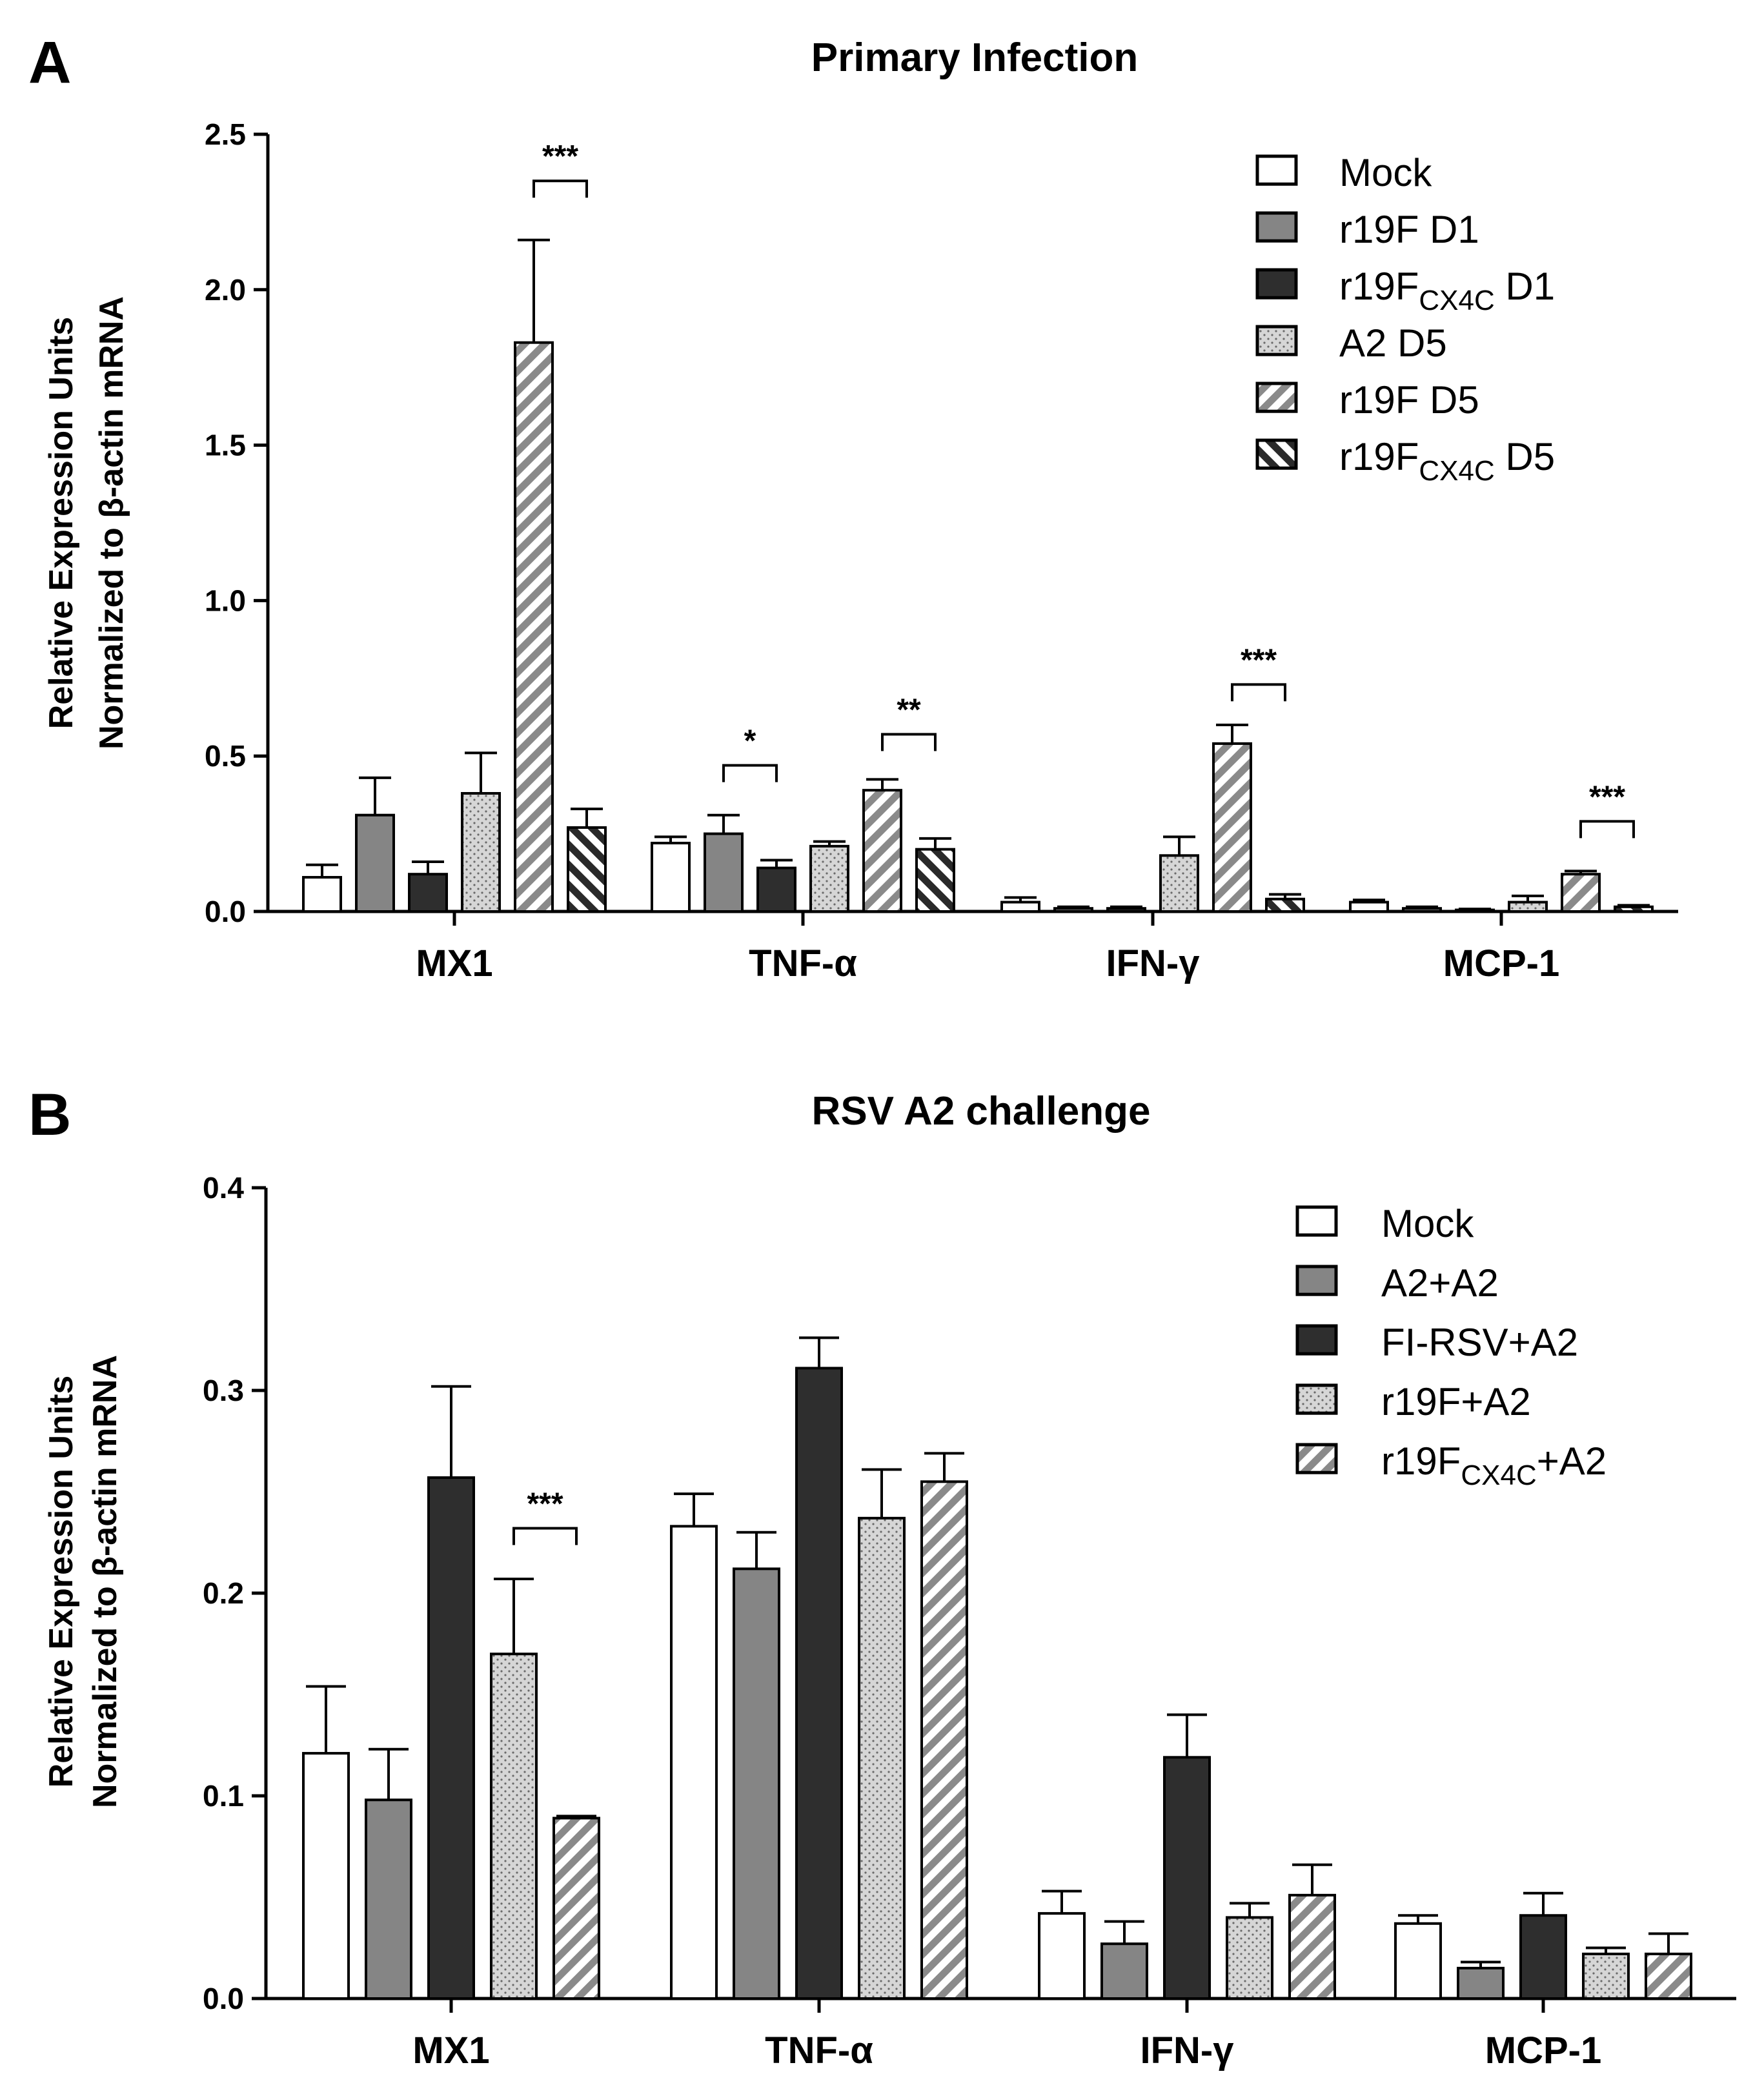  I want to click on y-tick-label: 1.0, so click(225, 600).